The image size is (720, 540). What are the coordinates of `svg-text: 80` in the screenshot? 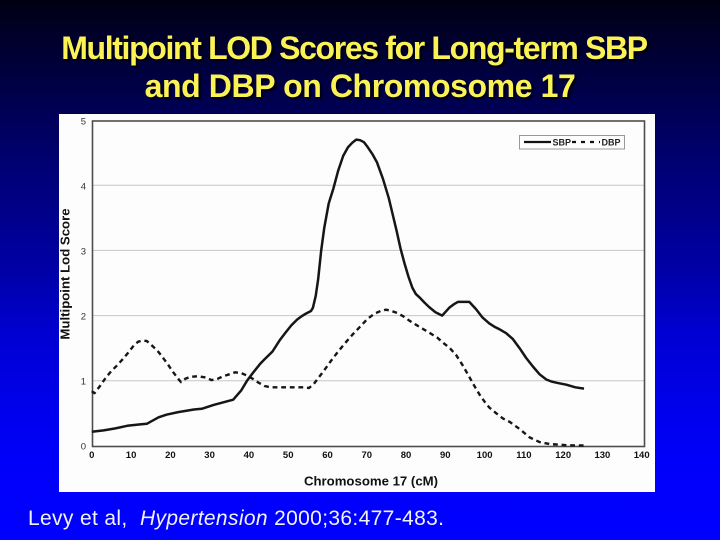 It's located at (406, 455).